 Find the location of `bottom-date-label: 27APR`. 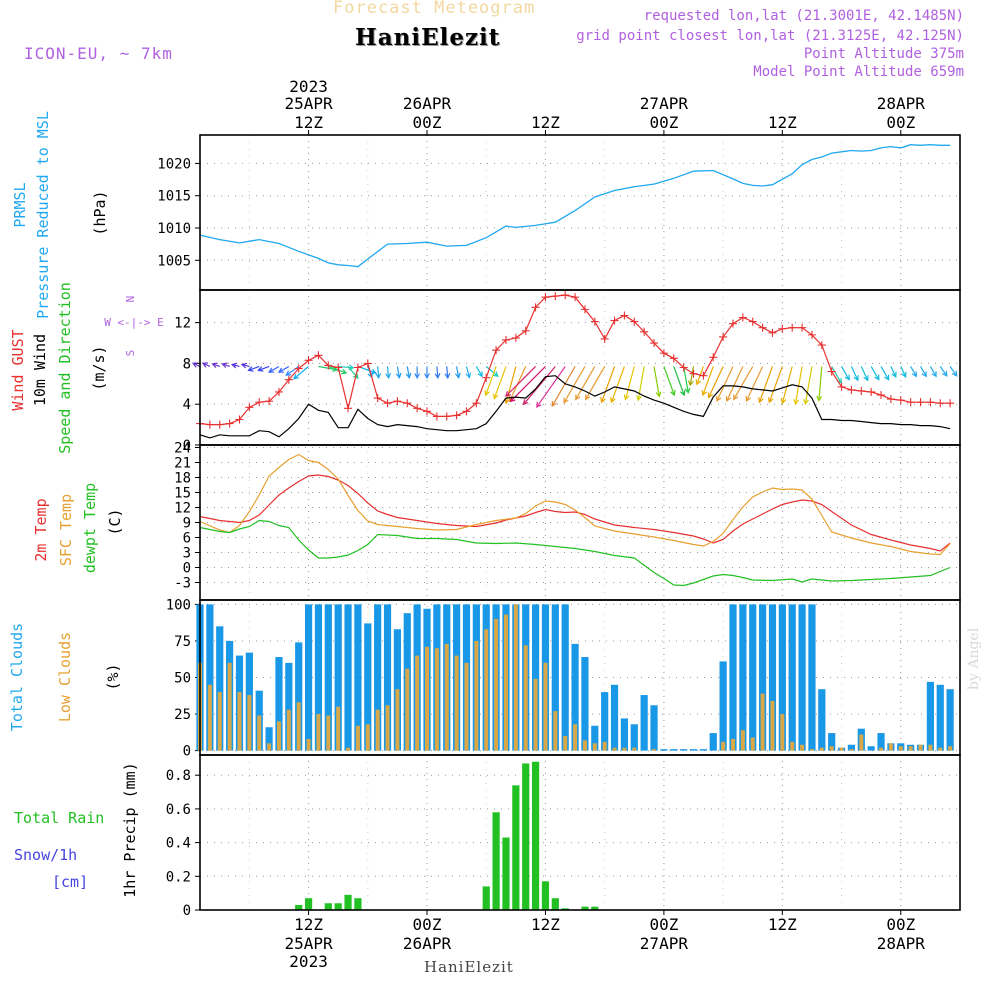

bottom-date-label: 27APR is located at coordinates (664, 943).